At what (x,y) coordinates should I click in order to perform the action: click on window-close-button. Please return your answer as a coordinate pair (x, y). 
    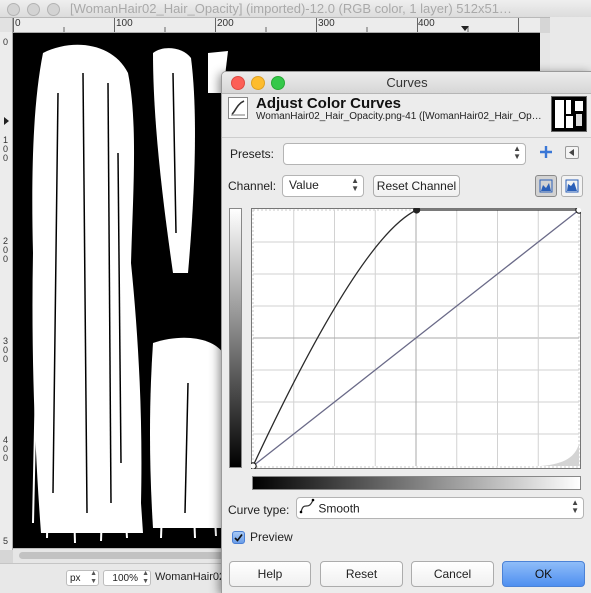
    Looking at the image, I should click on (13, 9).